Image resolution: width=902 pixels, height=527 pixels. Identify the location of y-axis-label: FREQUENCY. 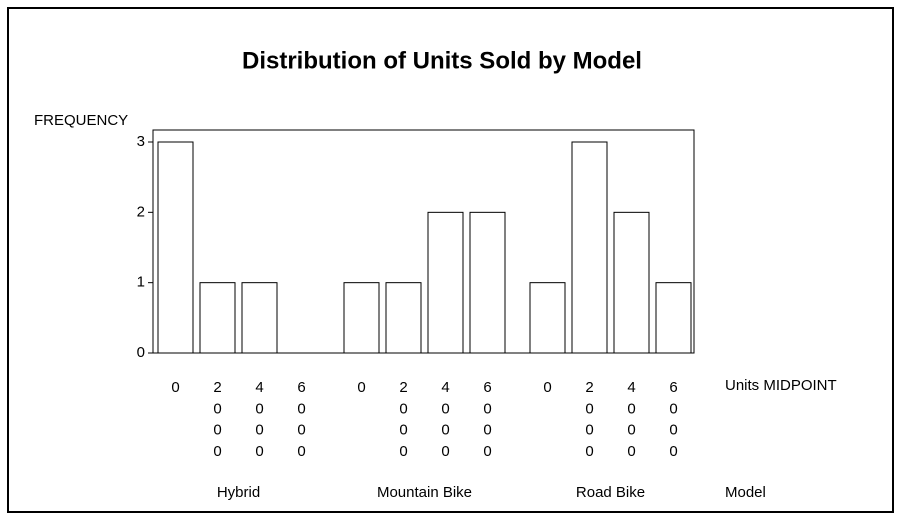
(81, 120).